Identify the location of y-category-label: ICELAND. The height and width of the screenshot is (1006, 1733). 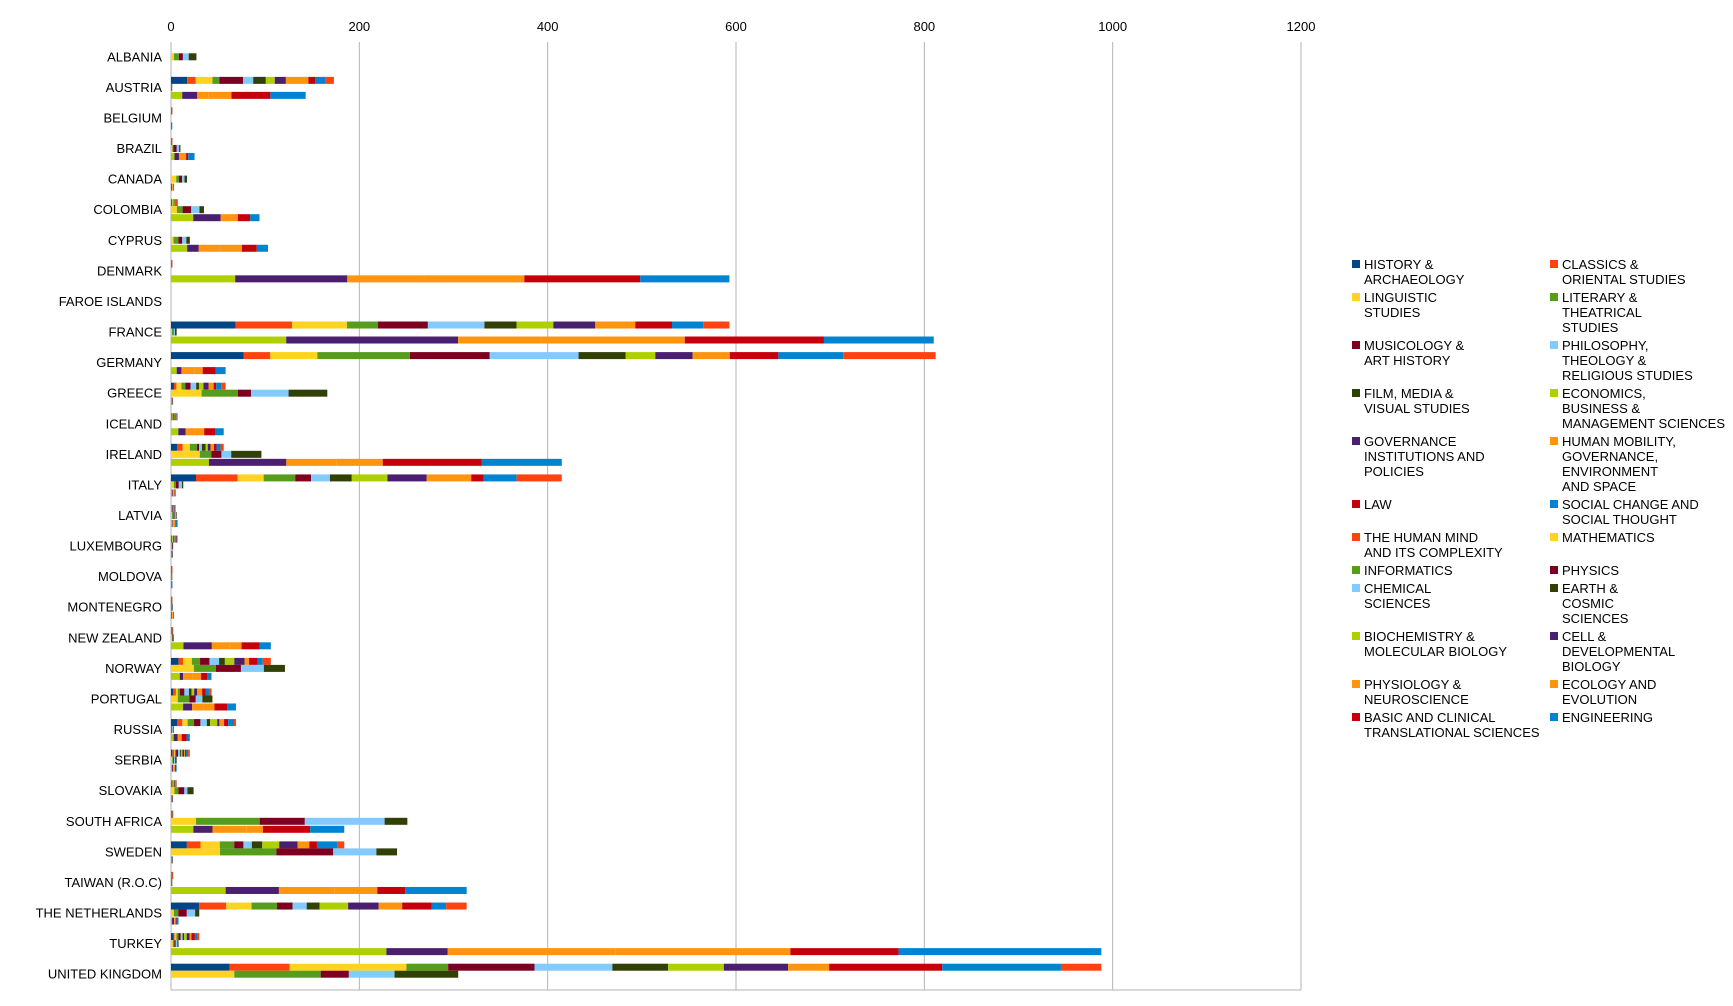
(134, 423).